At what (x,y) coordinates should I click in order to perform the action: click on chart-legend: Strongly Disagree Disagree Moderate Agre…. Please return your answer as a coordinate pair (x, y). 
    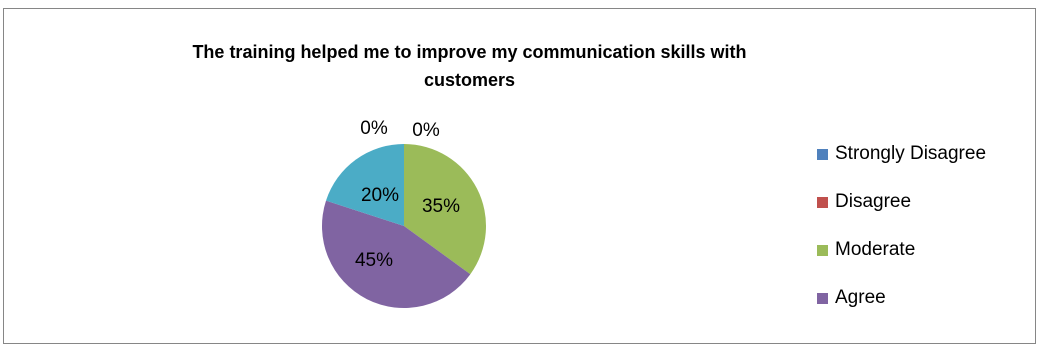
    Looking at the image, I should click on (901, 238).